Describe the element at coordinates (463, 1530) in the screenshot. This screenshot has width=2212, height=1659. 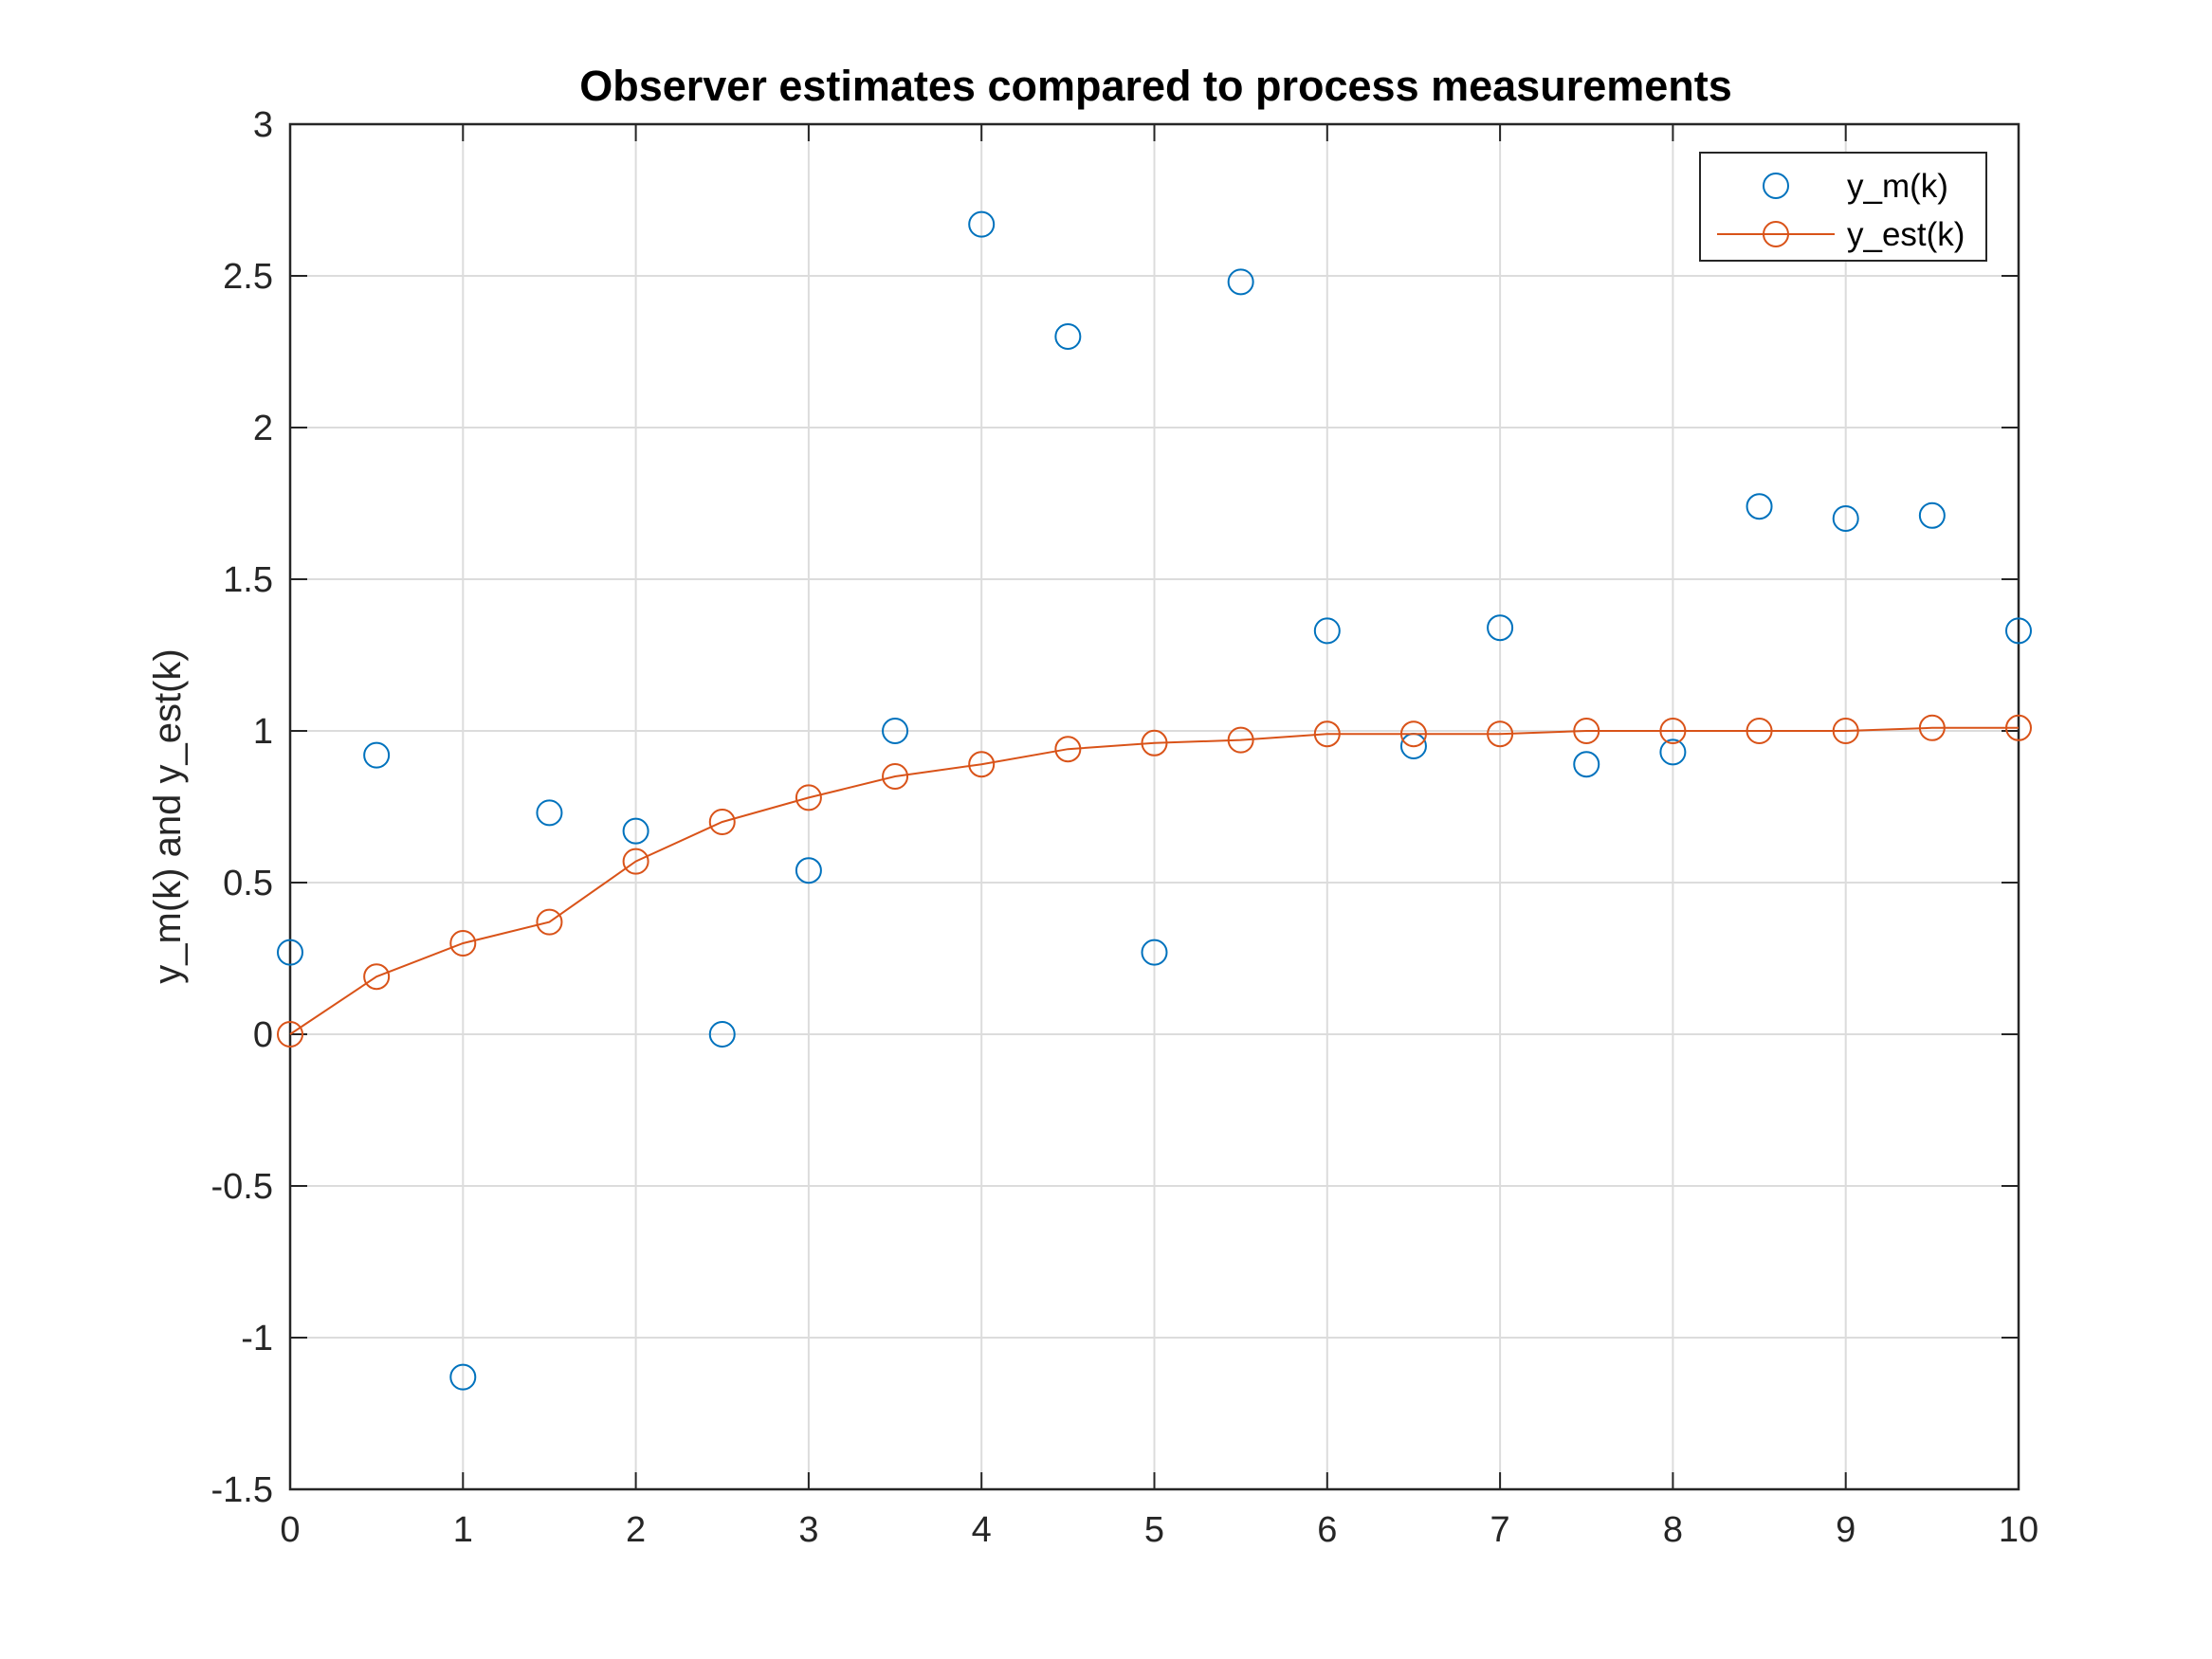
I see `x-tick-label: 1` at that location.